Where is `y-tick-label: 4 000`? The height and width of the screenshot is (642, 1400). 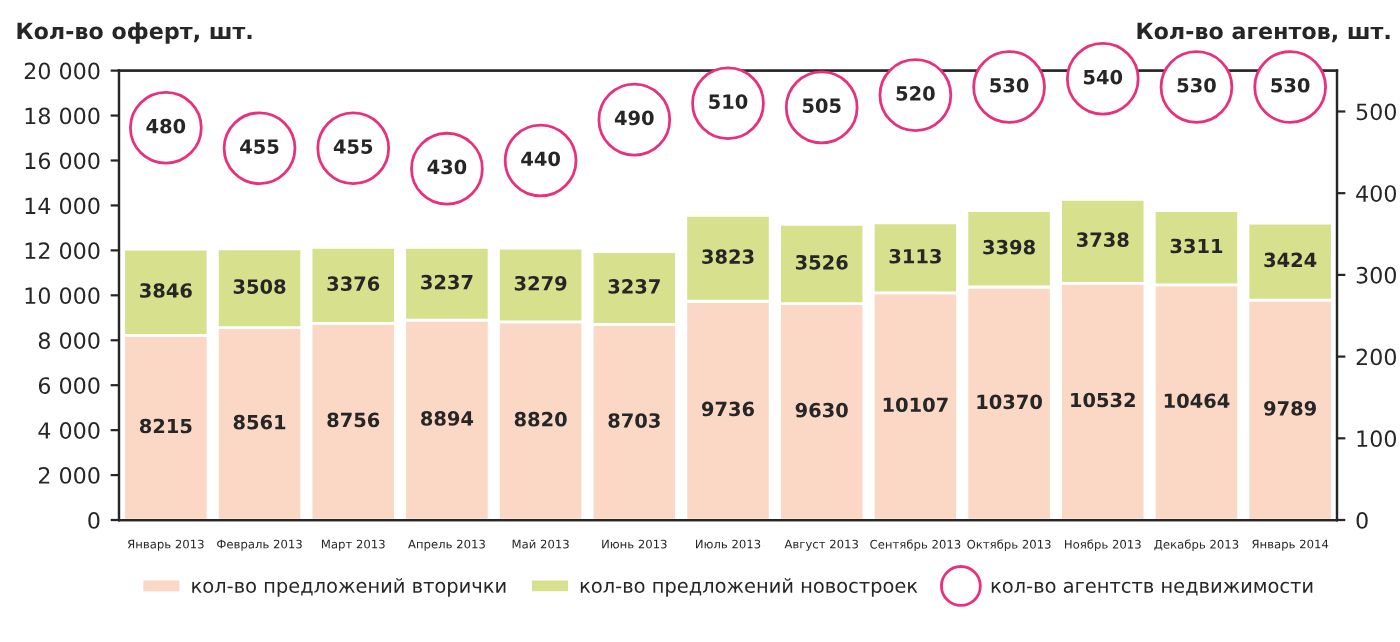 y-tick-label: 4 000 is located at coordinates (69, 430).